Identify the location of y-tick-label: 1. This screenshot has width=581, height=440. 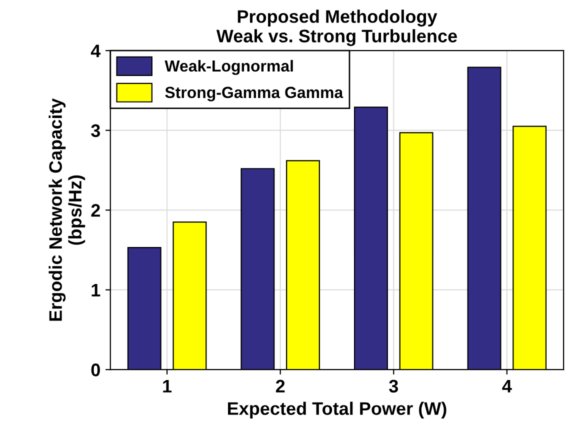
(96, 290).